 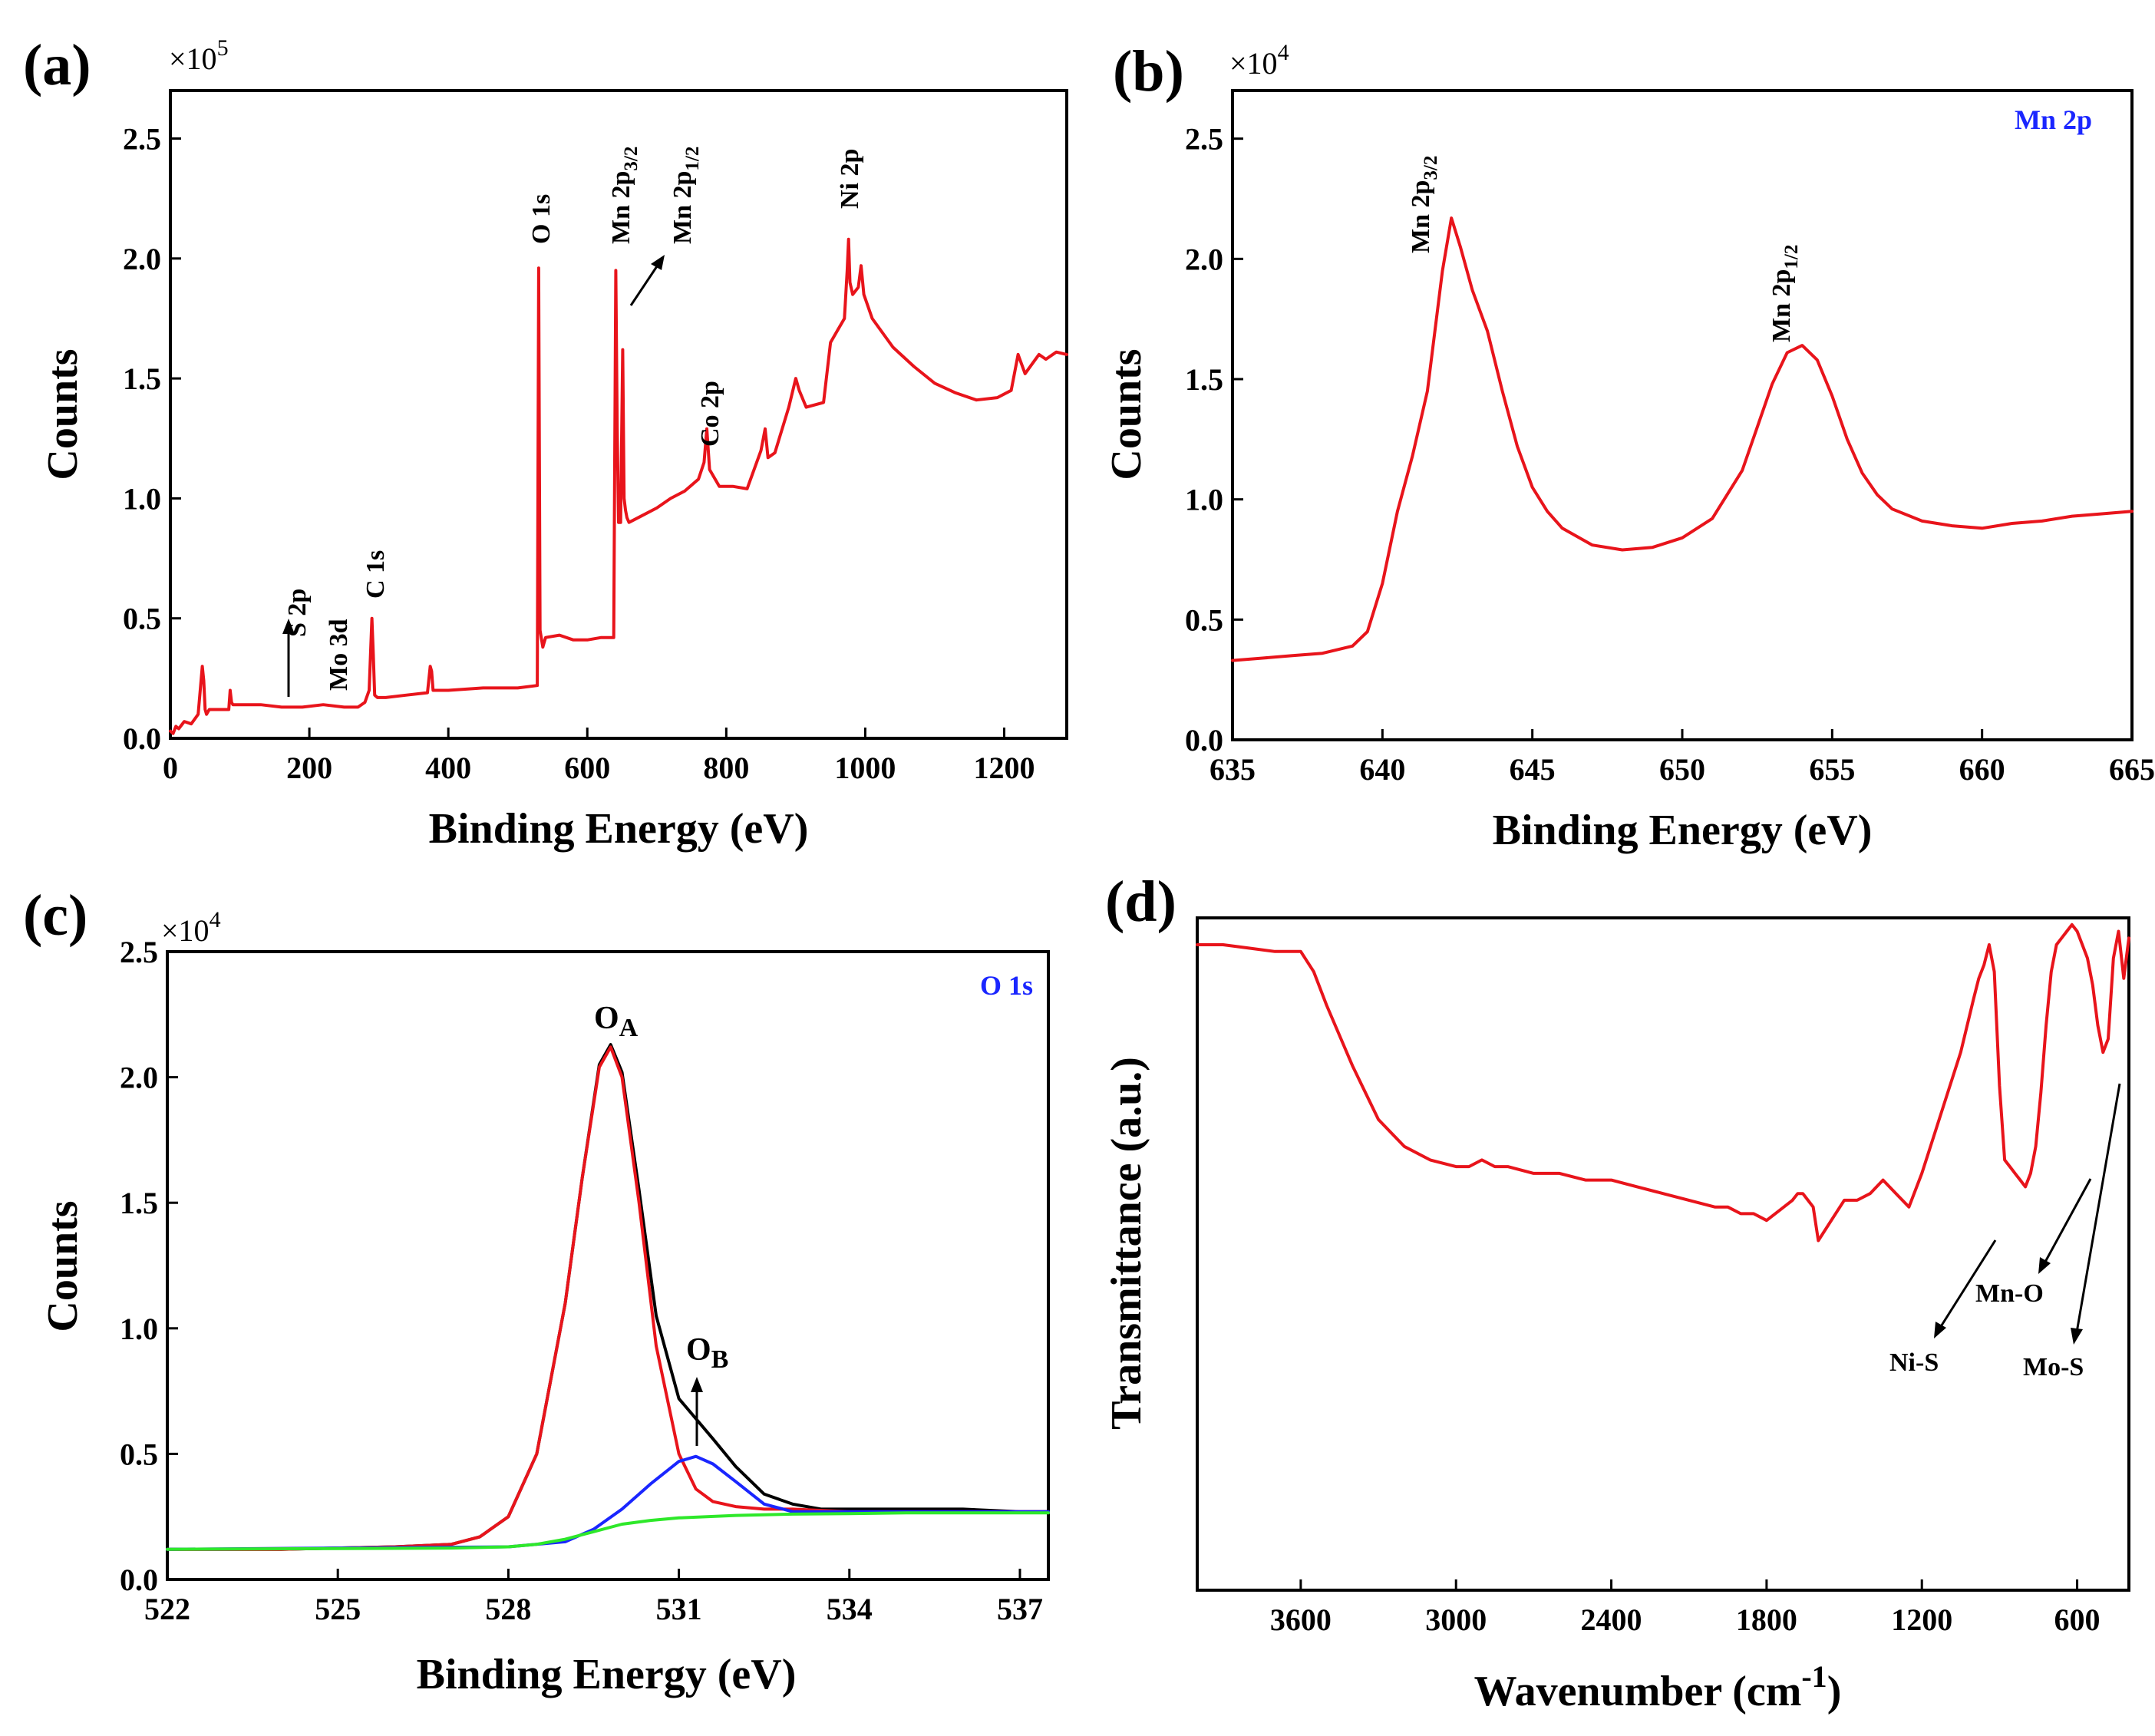 What do you see at coordinates (63, 414) in the screenshot?
I see `panel-a-ylabel: Counts` at bounding box center [63, 414].